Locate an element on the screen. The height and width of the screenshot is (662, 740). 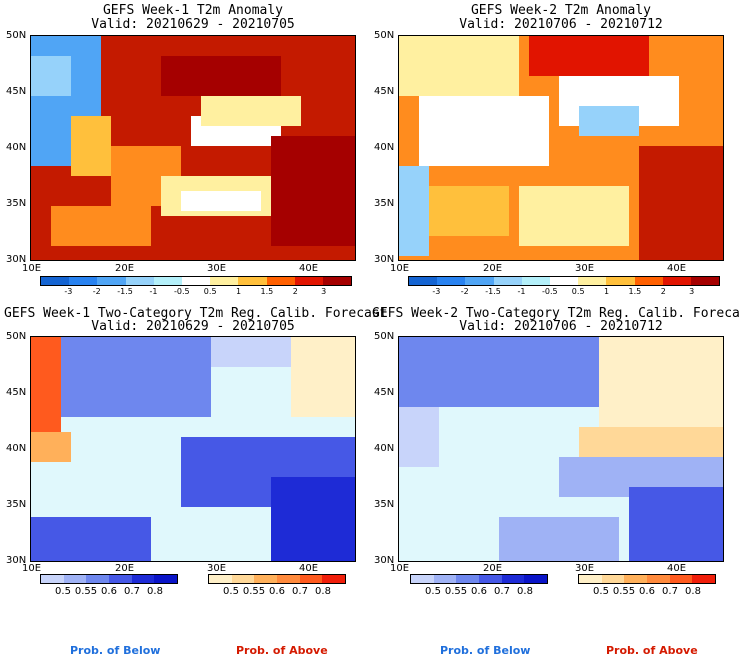
panel3-above-ticks: 0.5 0.55 0.6 0.7 0.8 is located at coordinates (277, 592).